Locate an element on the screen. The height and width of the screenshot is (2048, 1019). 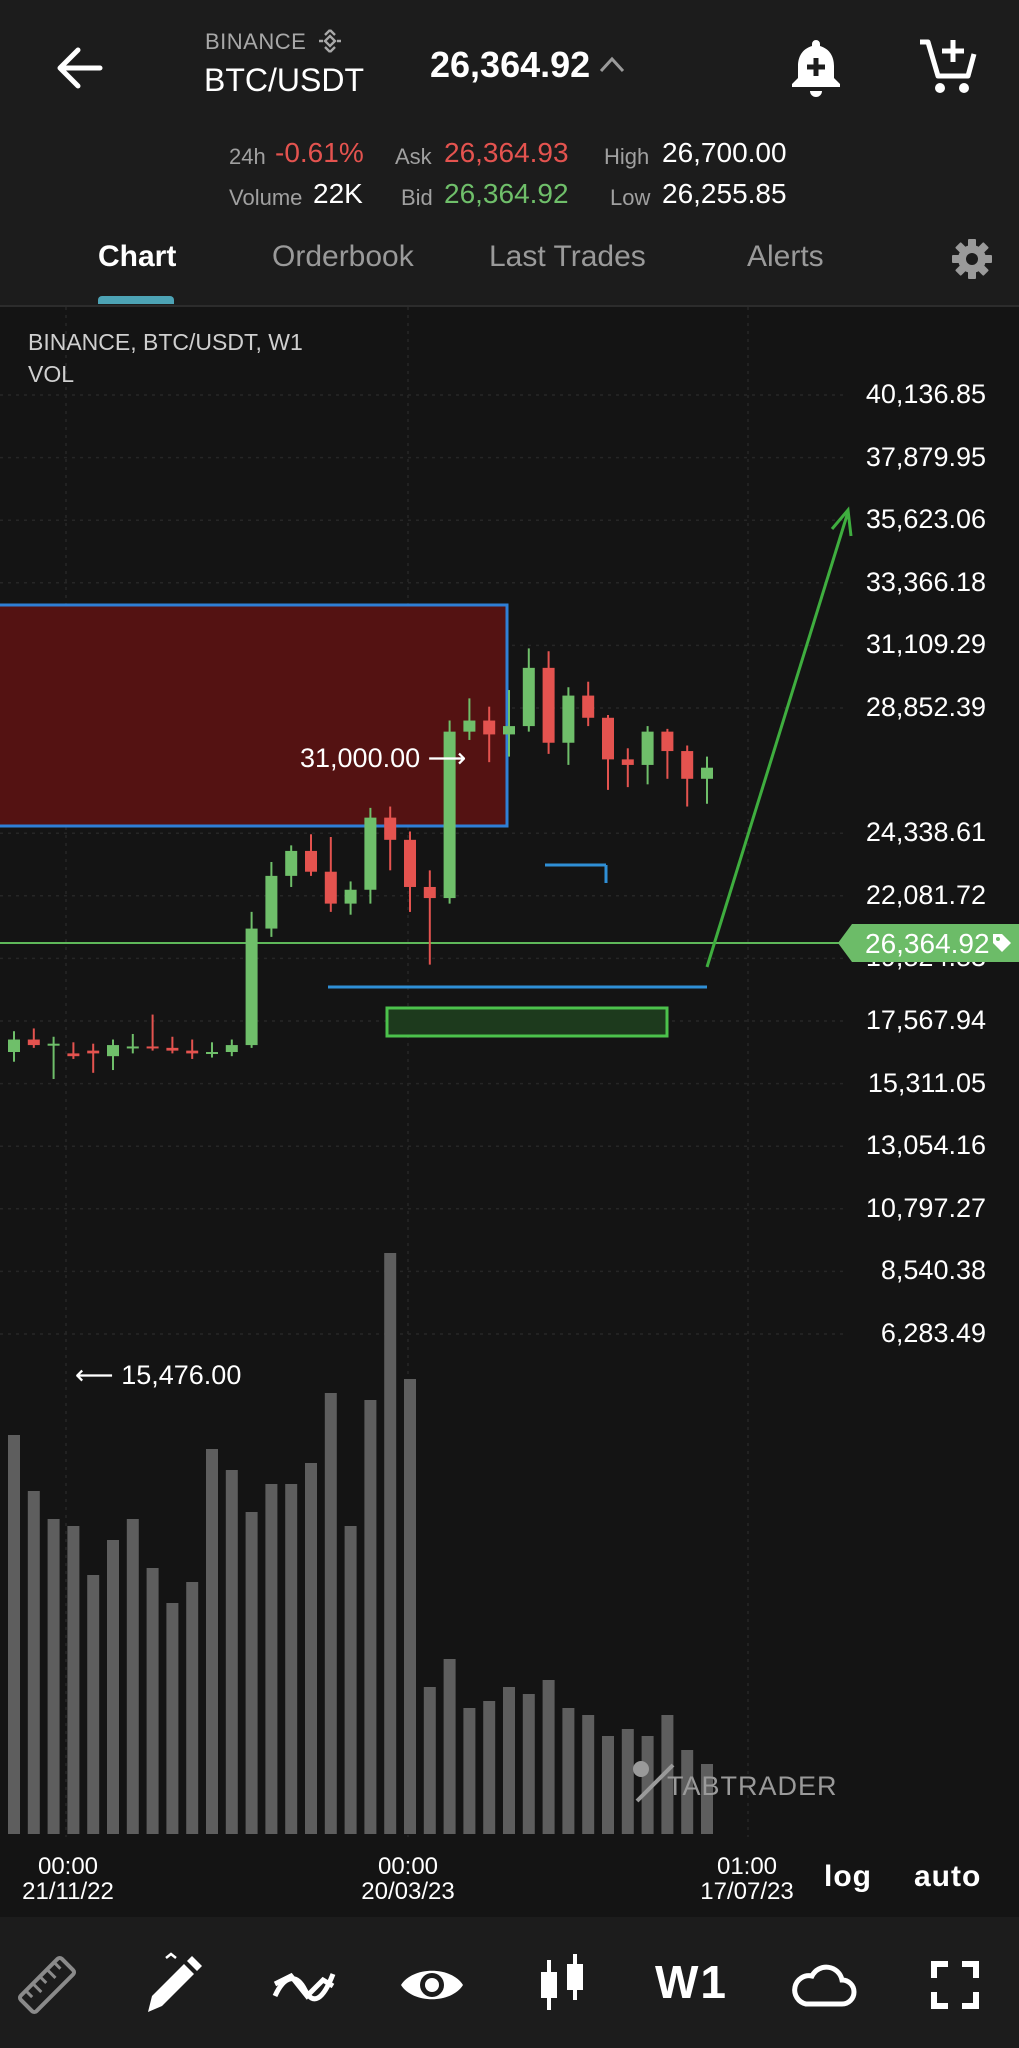
arrow-left-icon is located at coordinates (80, 68).